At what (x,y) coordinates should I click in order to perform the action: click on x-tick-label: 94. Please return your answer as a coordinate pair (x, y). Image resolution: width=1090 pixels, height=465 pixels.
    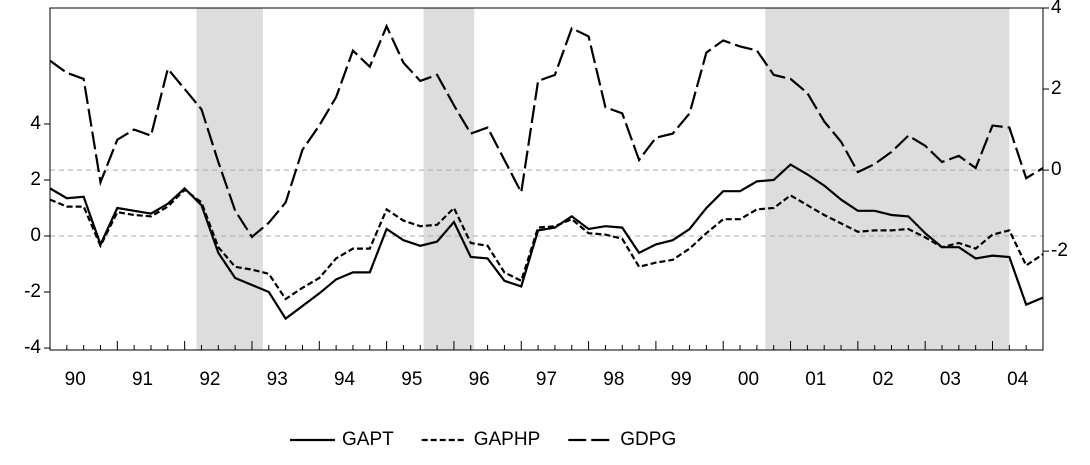
    Looking at the image, I should click on (345, 379).